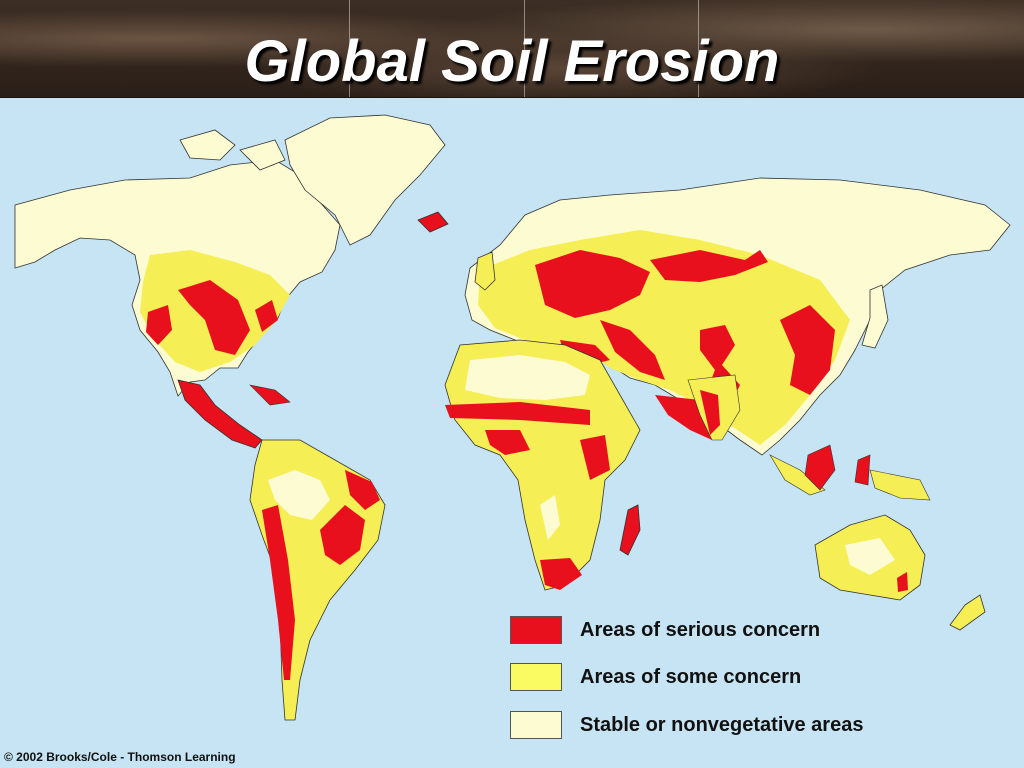 This screenshot has height=768, width=1024. What do you see at coordinates (120, 757) in the screenshot?
I see `copyright-credit: © 2002 Brooks/Cole - Thomson Learning` at bounding box center [120, 757].